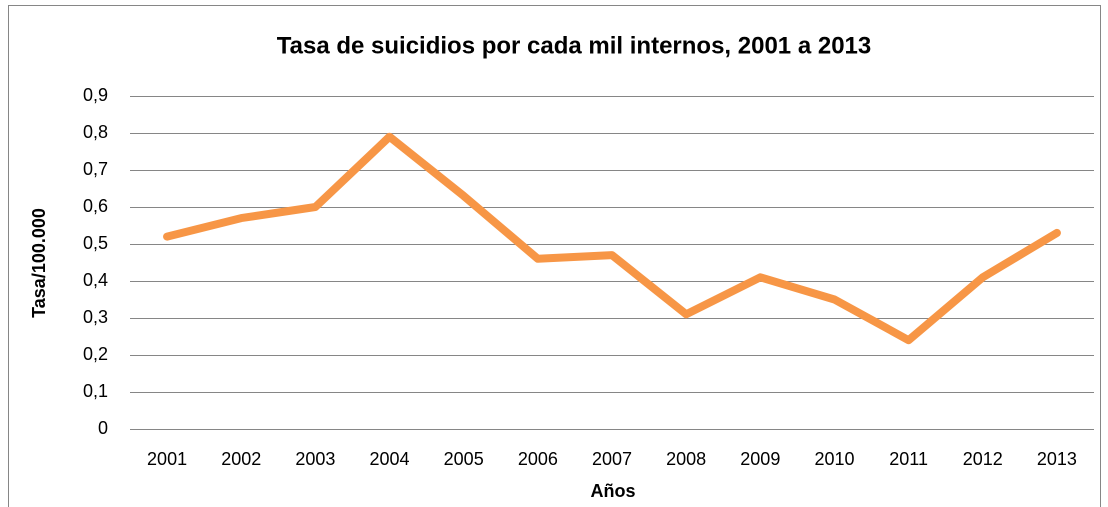  What do you see at coordinates (834, 459) in the screenshot?
I see `x-tick-label: 2010` at bounding box center [834, 459].